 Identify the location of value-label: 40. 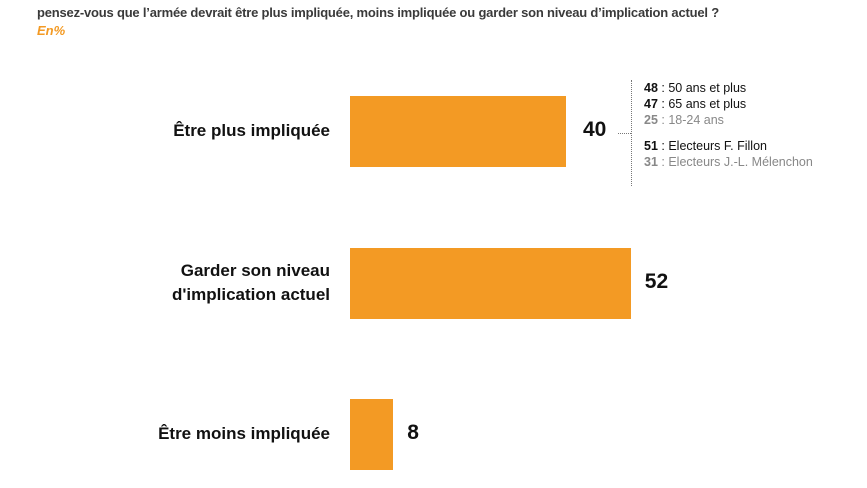
(595, 129).